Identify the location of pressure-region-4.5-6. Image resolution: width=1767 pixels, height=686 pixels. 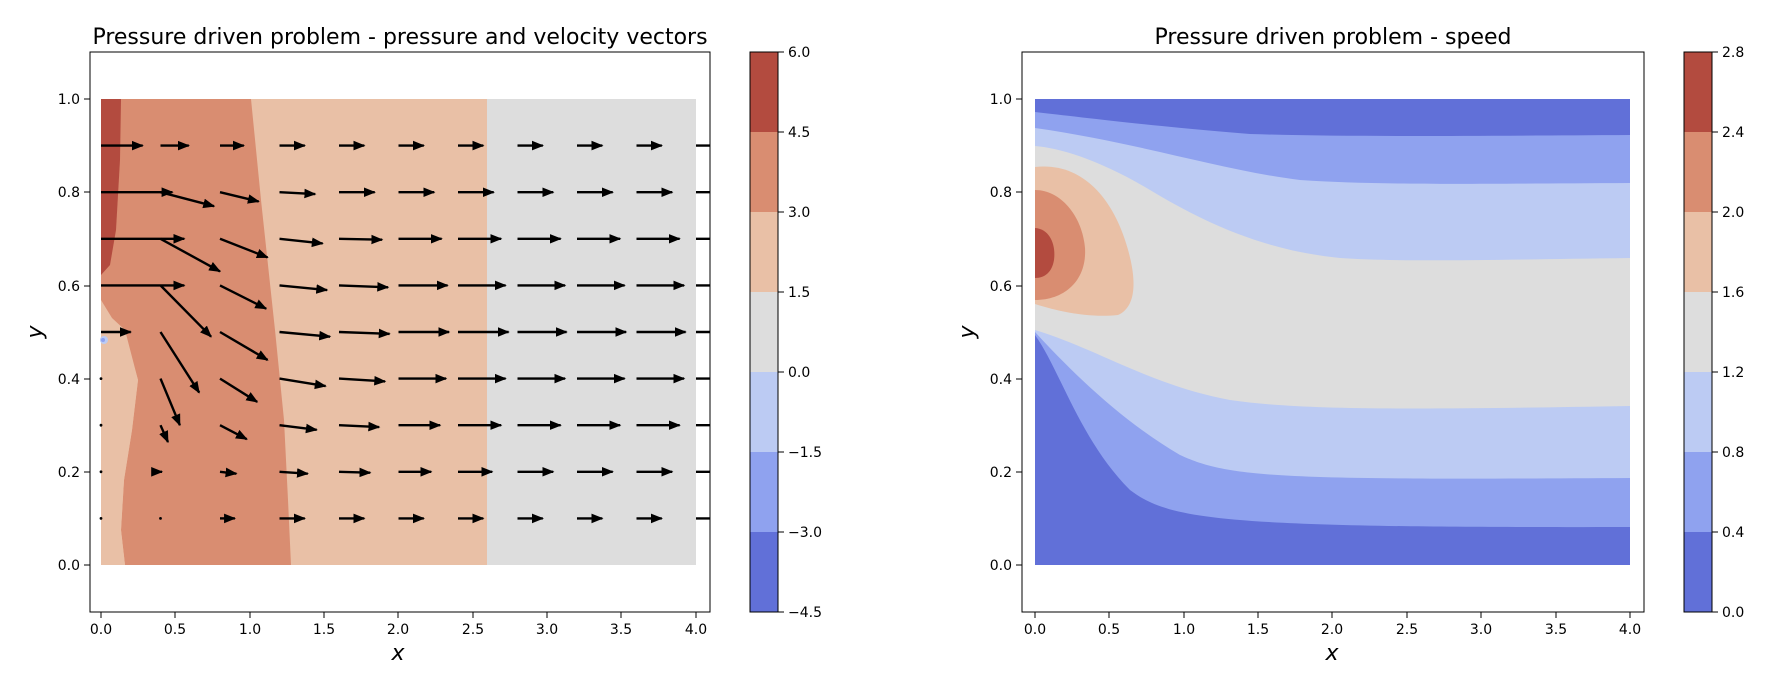
(111, 187).